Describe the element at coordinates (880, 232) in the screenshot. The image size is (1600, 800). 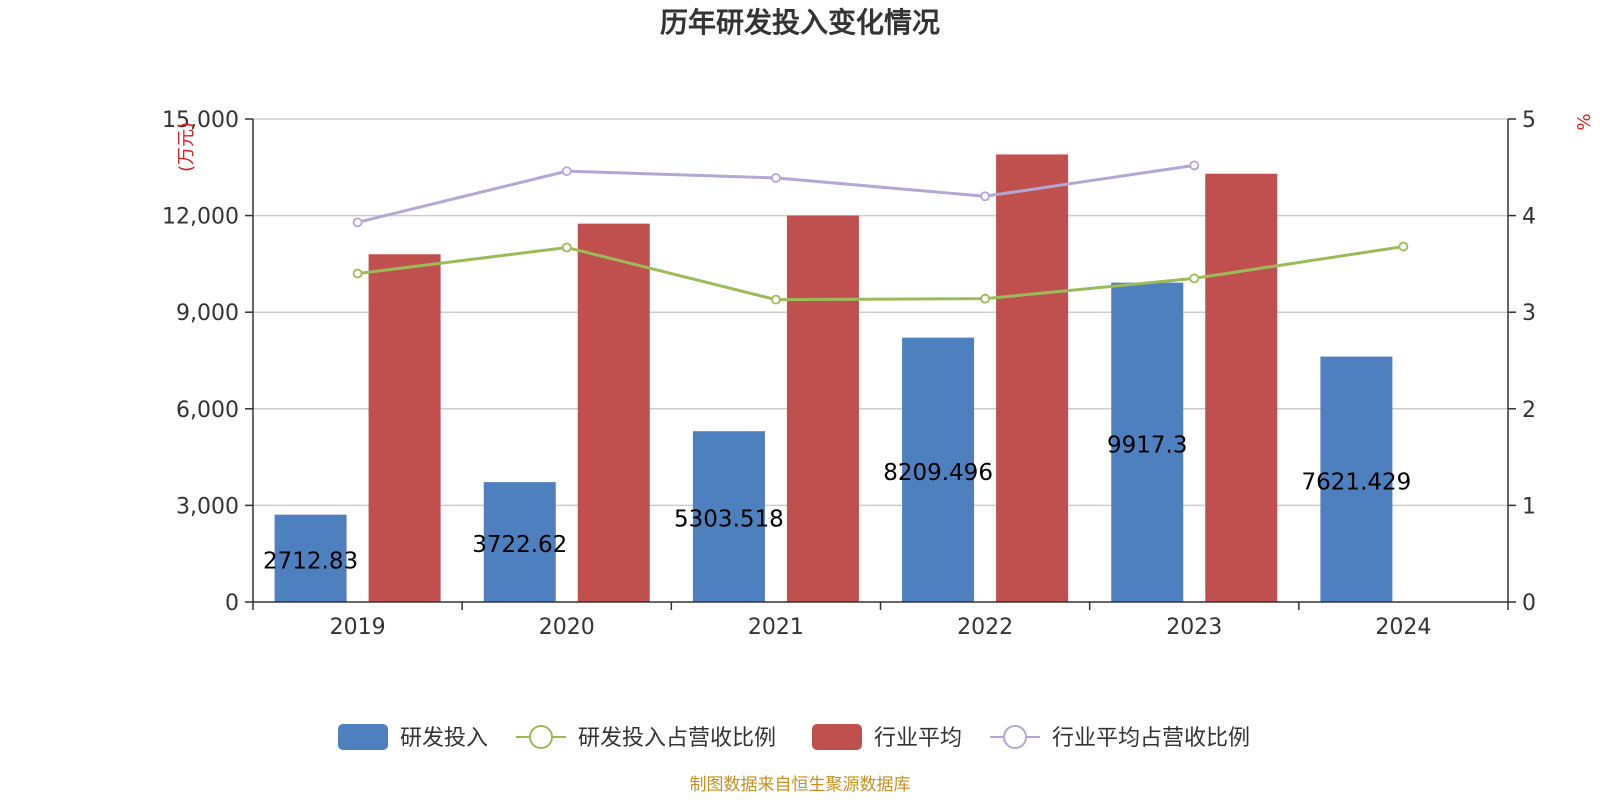
I see `lines` at that location.